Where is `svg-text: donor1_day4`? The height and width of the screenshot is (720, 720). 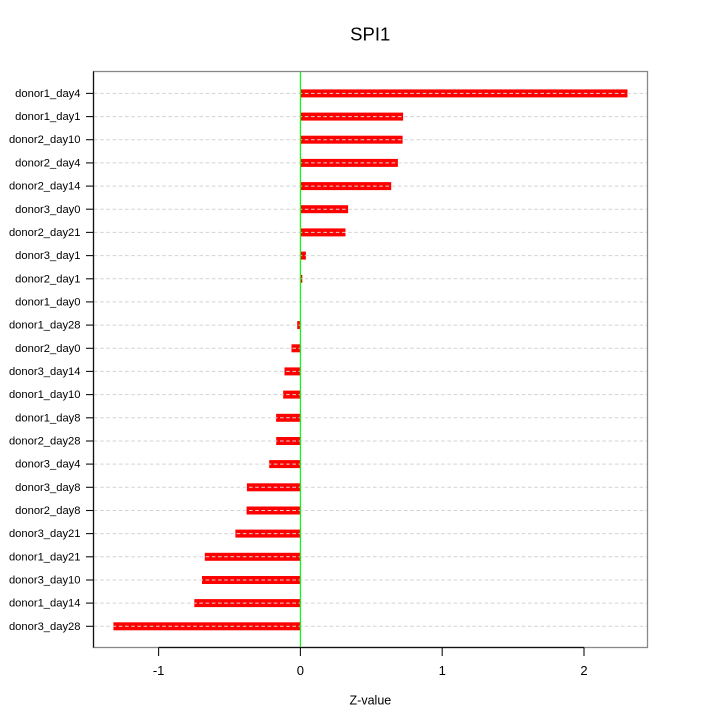 svg-text: donor1_day4 is located at coordinates (47, 94).